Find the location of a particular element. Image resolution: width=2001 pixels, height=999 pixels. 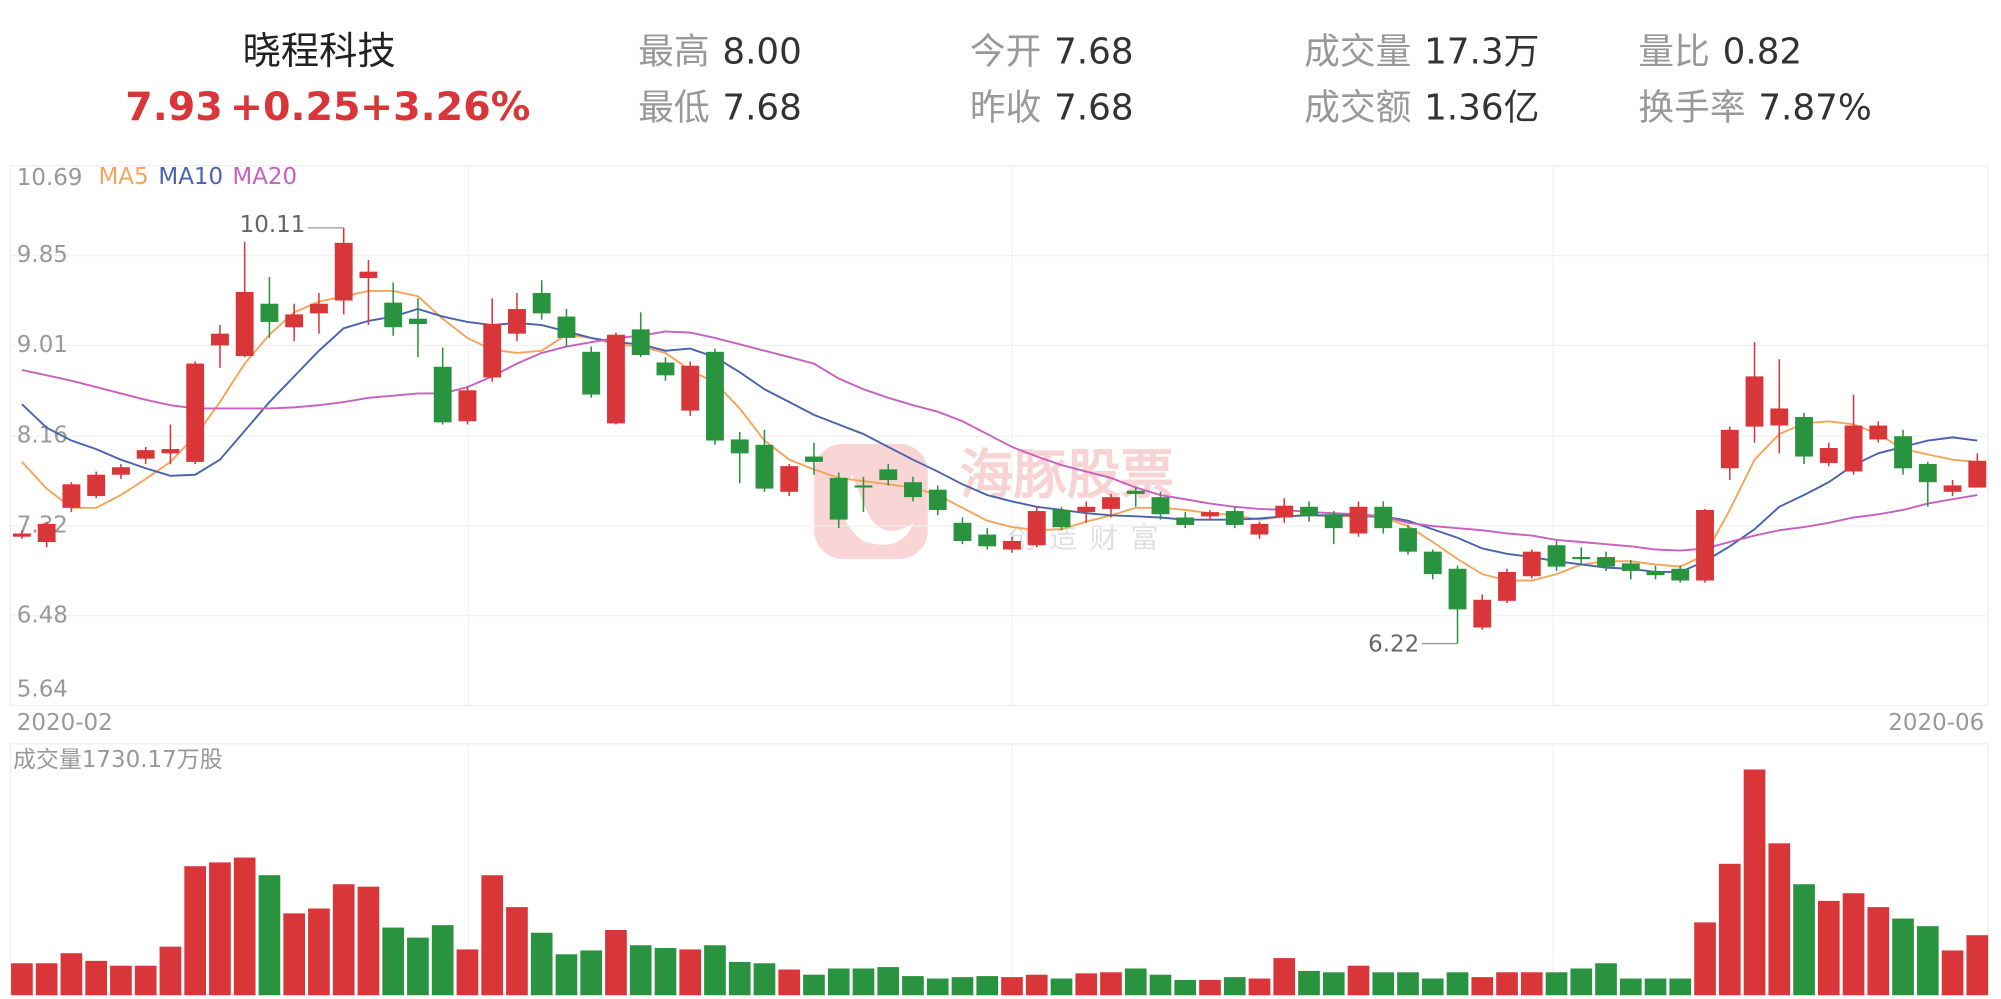

high-label: 10.11 is located at coordinates (273, 225).